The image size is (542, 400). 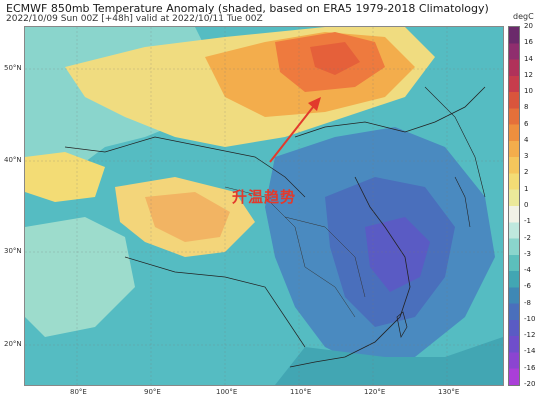 What do you see at coordinates (523, 16) in the screenshot?
I see `colorbar-unit: degC` at bounding box center [523, 16].